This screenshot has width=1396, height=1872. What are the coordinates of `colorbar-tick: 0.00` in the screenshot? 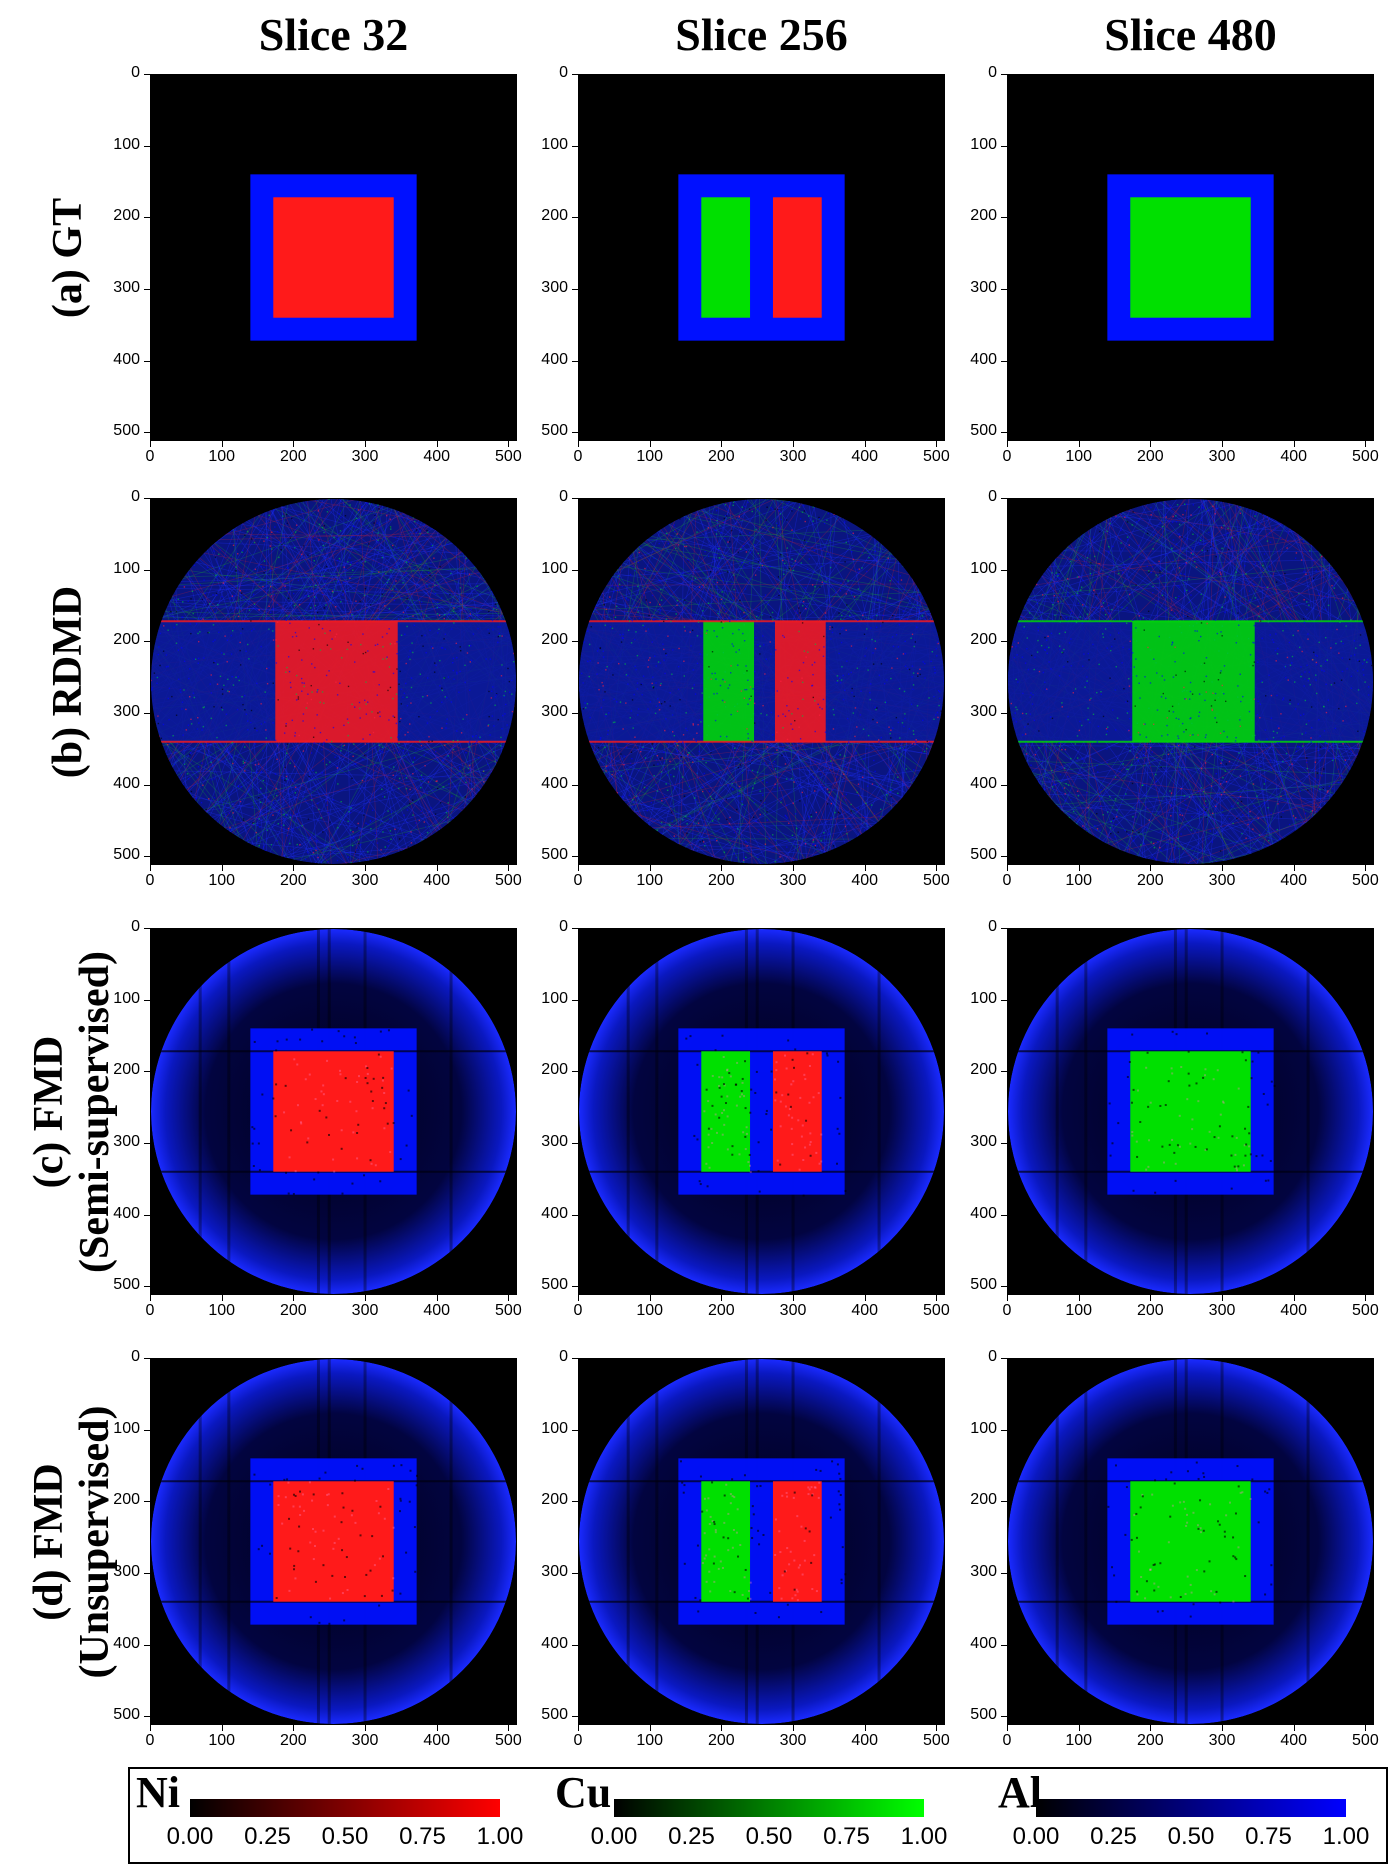 It's located at (1036, 1836).